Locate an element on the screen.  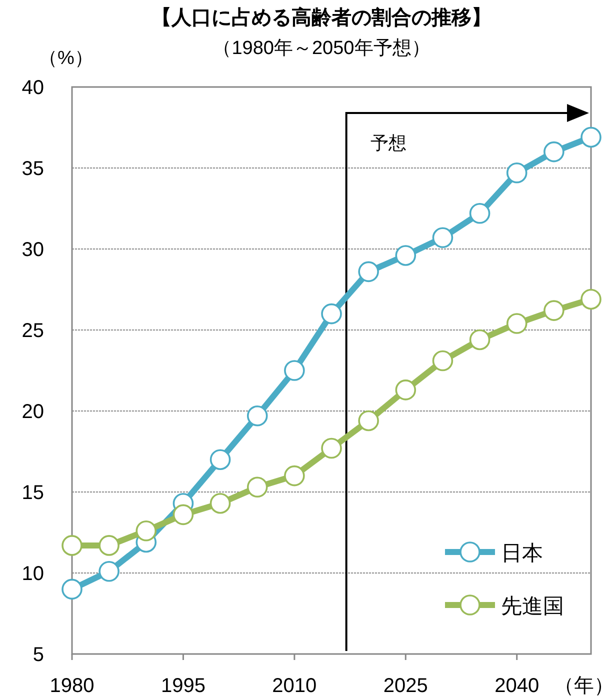
chart-subtitle: （1980年～2050年予想） is located at coordinates (321, 48).